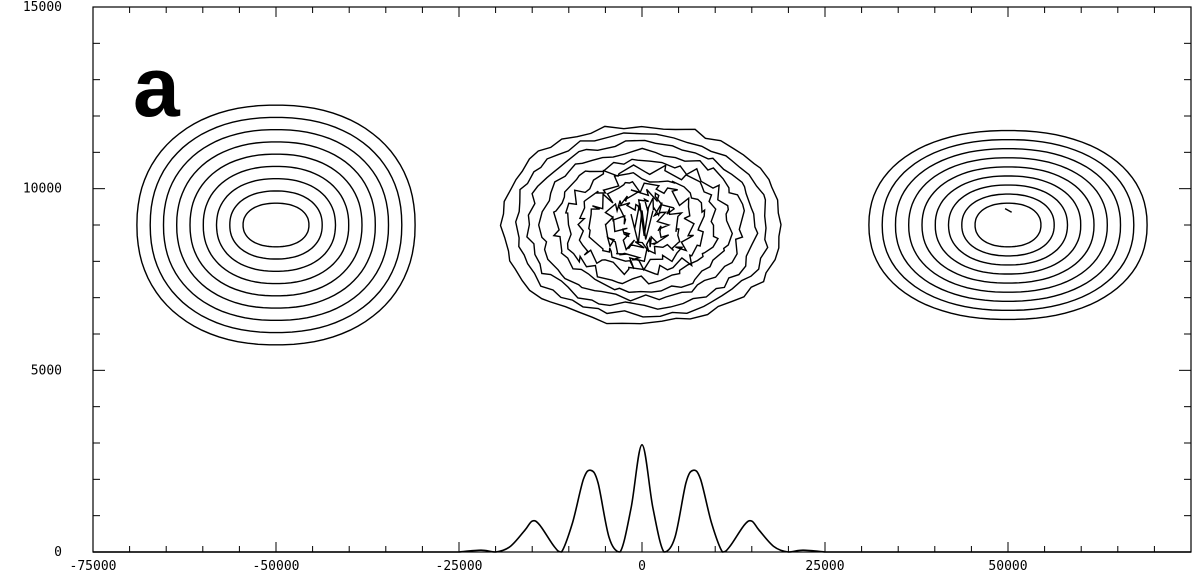 The width and height of the screenshot is (1197, 572). I want to click on y-tick-label: 0, so click(58, 552).